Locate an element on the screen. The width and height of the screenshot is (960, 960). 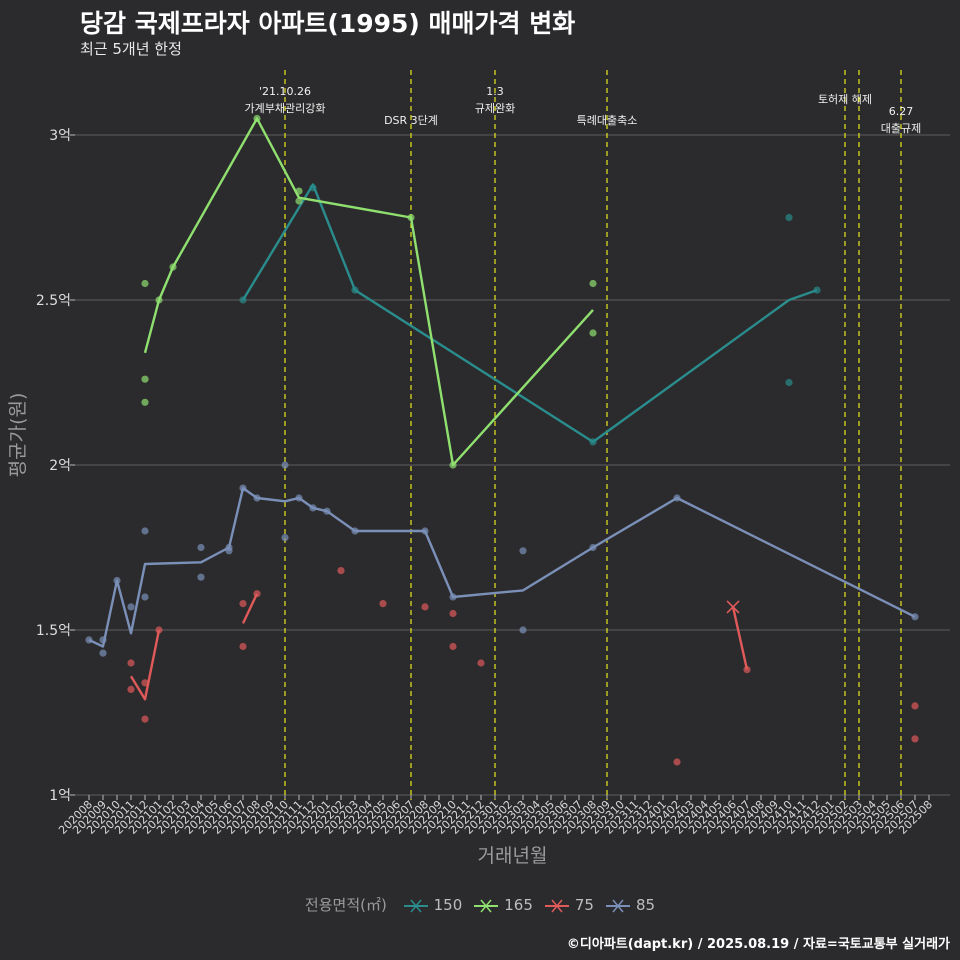
policy-event-label: '21.10.26 is located at coordinates (285, 91).